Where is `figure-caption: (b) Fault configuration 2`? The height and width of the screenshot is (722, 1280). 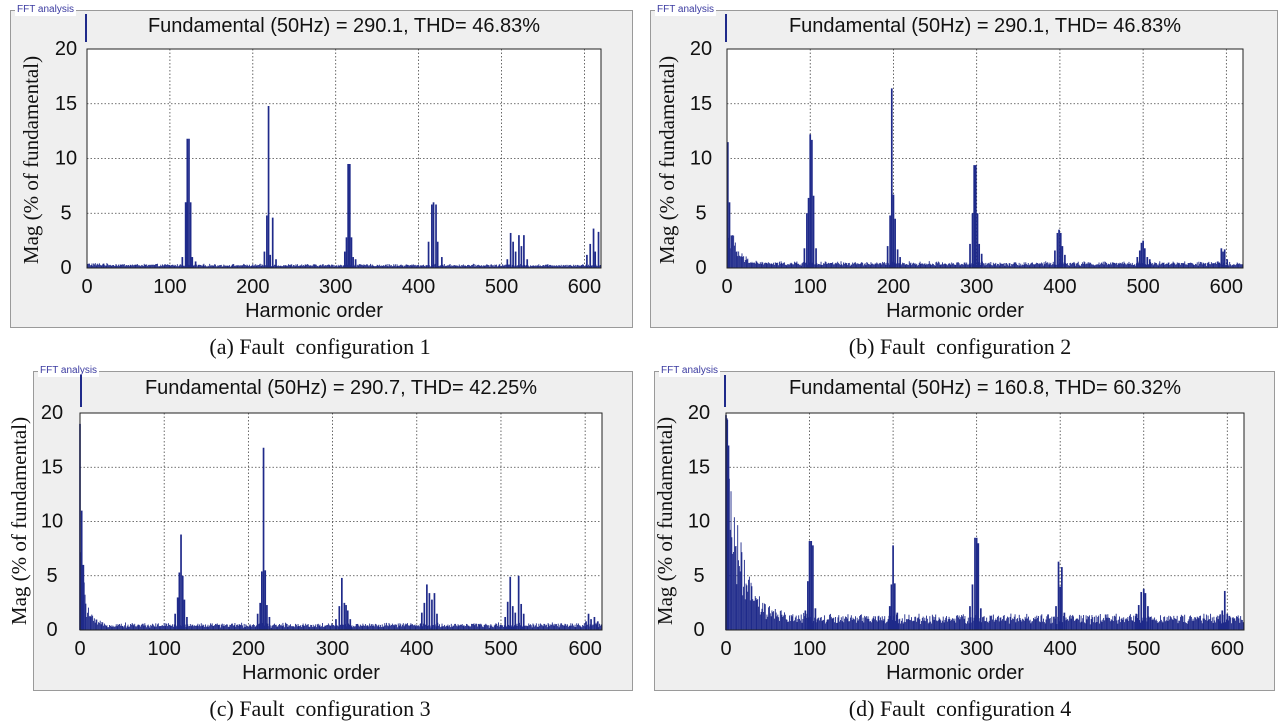 figure-caption: (b) Fault configuration 2 is located at coordinates (960, 346).